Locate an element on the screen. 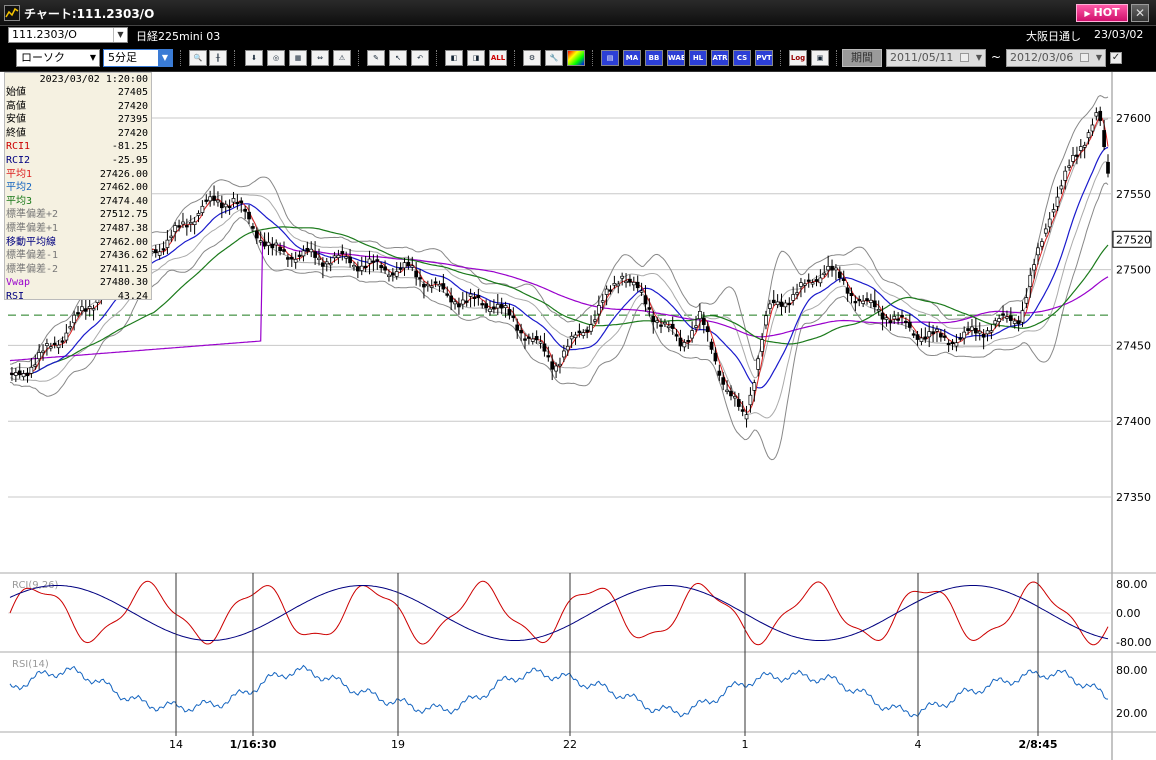 The image size is (1156, 760). pencil-icon: ✎ is located at coordinates (376, 58).